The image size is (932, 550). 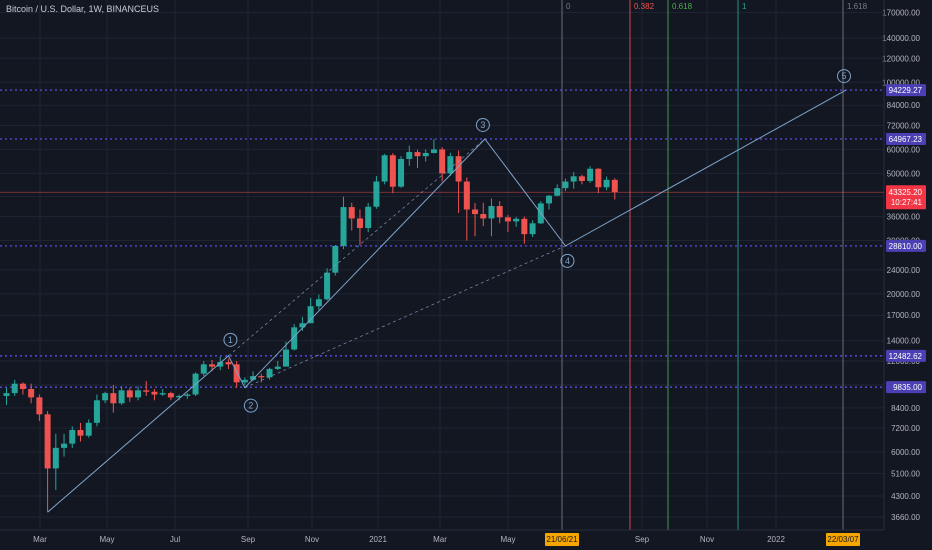 What do you see at coordinates (904, 341) in the screenshot?
I see `y-tick-label: 14000.00` at bounding box center [904, 341].